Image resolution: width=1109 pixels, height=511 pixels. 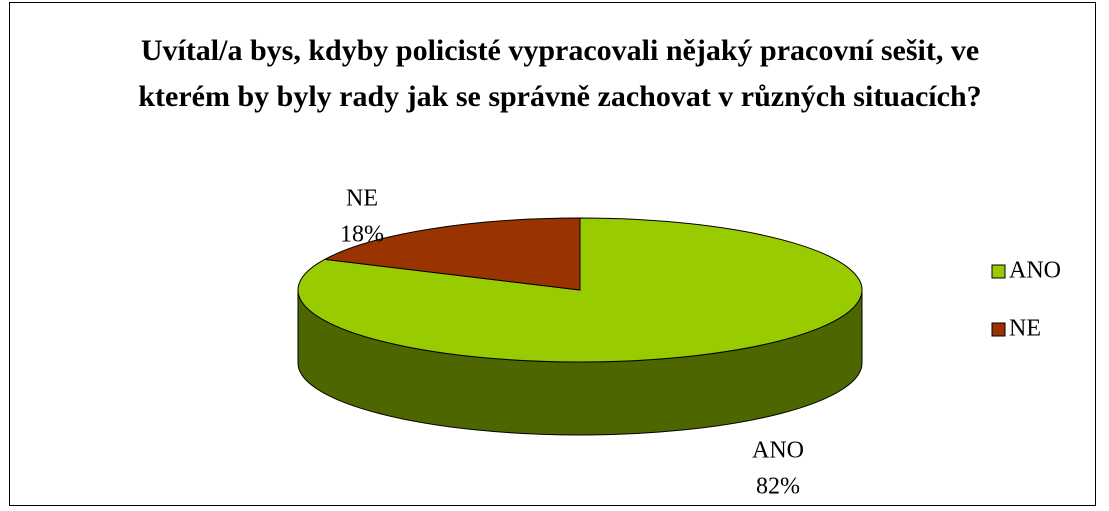 I want to click on data-label-category: NE, so click(x=362, y=199).